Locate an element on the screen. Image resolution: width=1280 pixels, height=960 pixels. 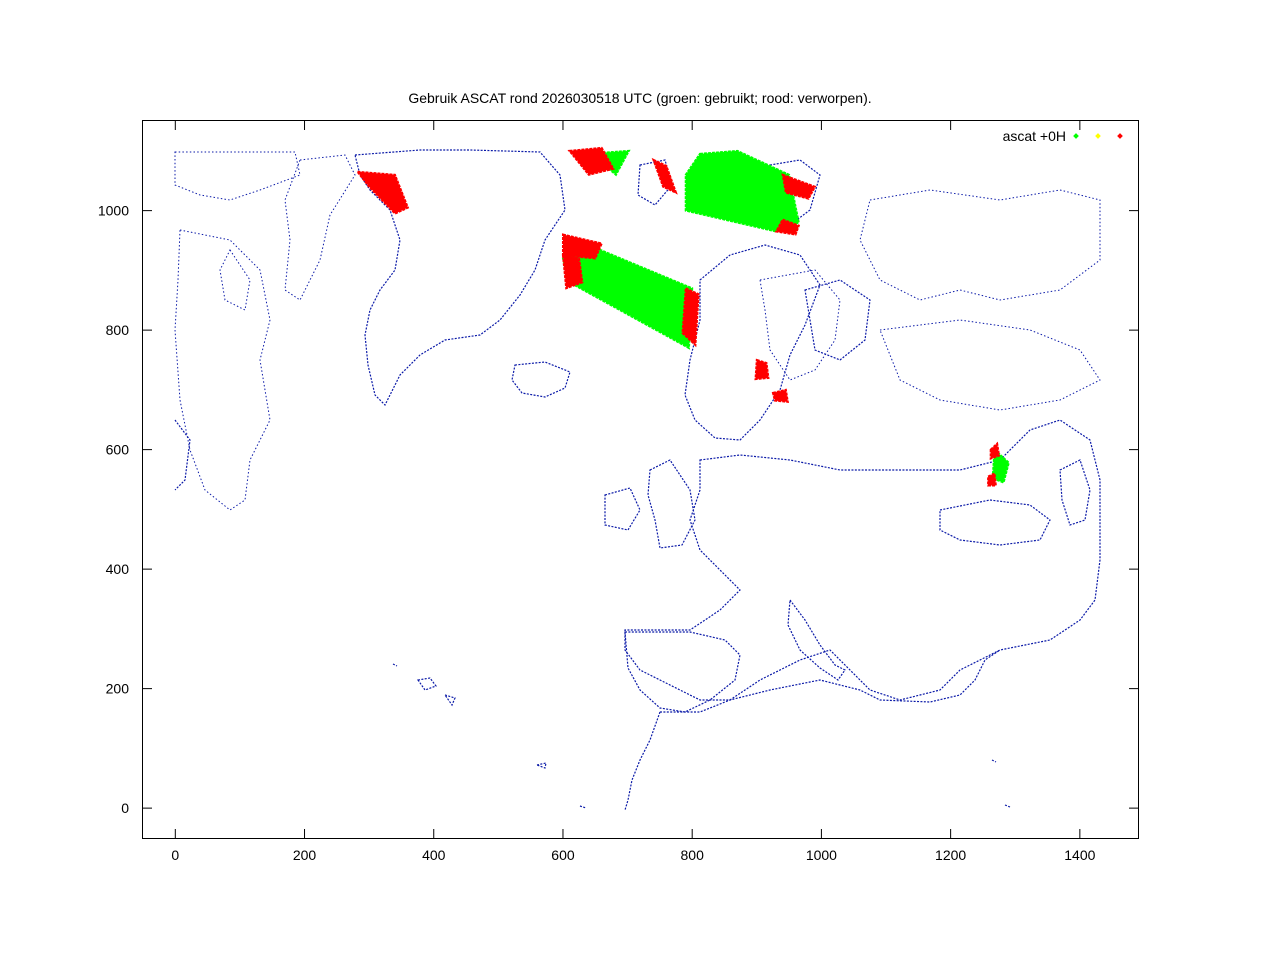
x-tick-label: 1000 is located at coordinates (821, 855).